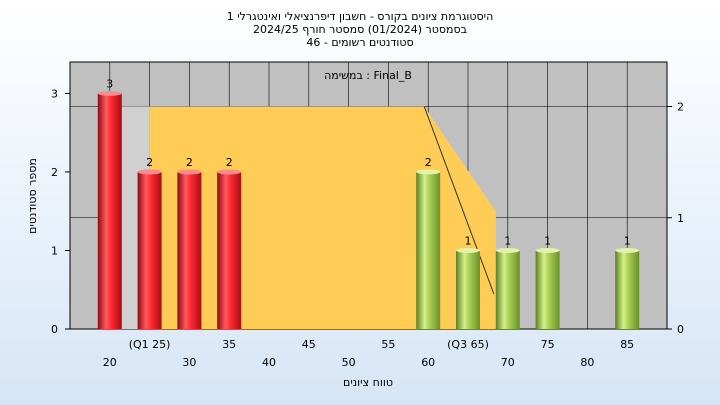  I want to click on bar-value-label-2: 2, so click(189, 162).